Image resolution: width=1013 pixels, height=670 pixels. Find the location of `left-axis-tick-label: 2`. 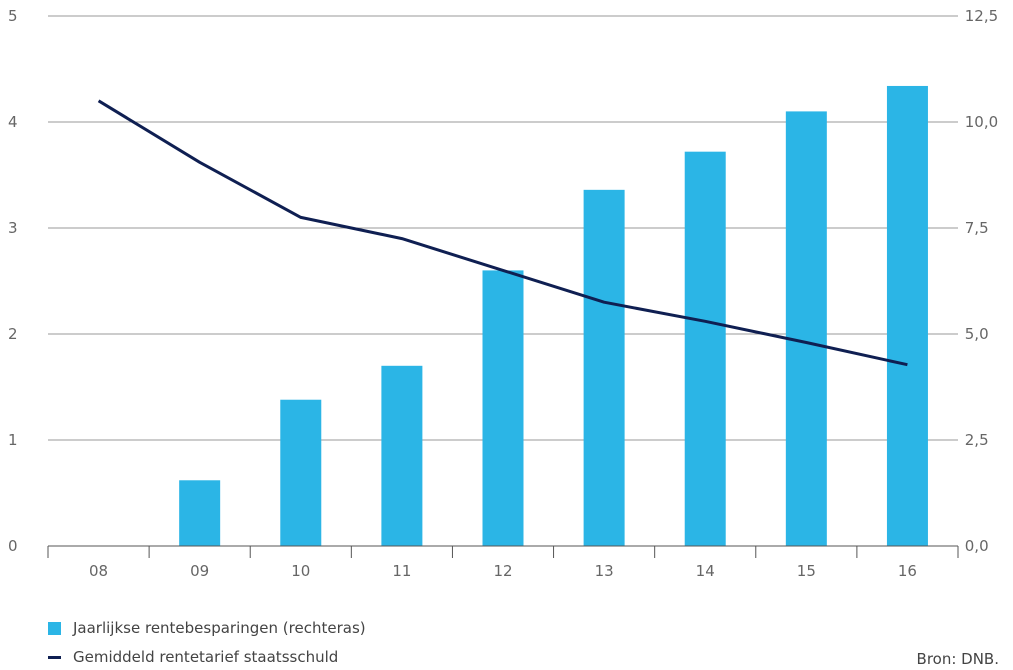

left-axis-tick-label: 2 is located at coordinates (13, 334).